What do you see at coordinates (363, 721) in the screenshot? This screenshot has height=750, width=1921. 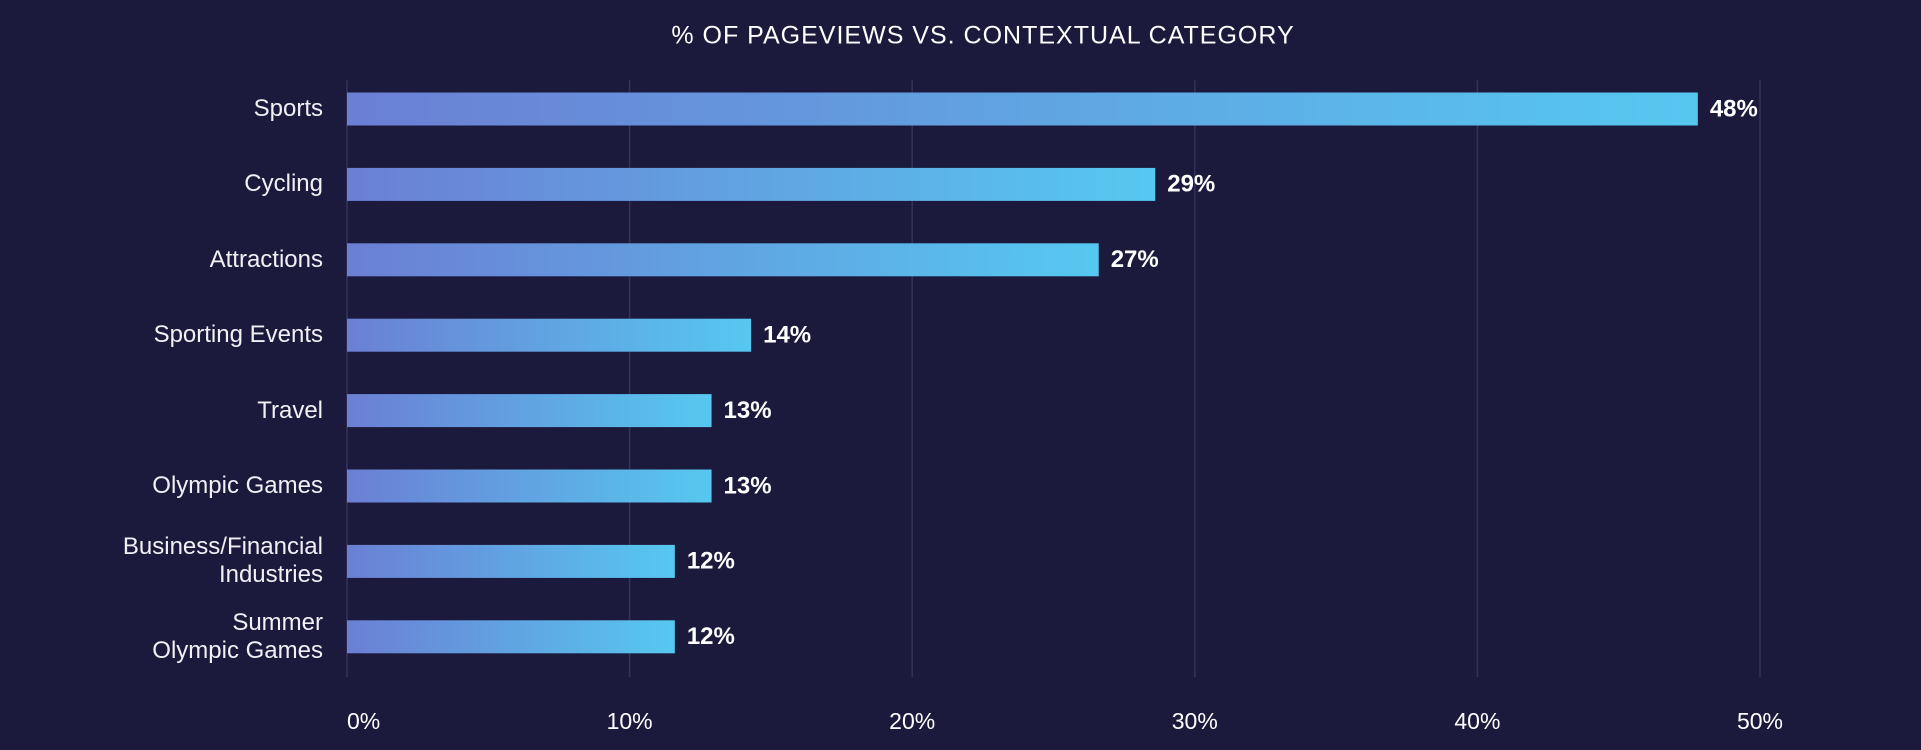 I see `x-tick-label: 0%` at bounding box center [363, 721].